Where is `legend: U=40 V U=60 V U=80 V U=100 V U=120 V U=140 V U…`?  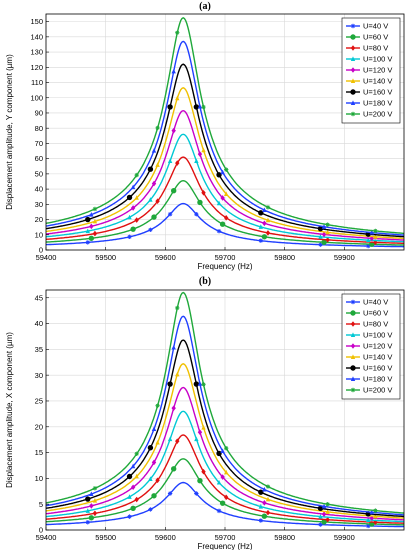 legend: U=40 V U=60 V U=80 V U=100 V U=120 V U=140 V U… is located at coordinates (371, 70).